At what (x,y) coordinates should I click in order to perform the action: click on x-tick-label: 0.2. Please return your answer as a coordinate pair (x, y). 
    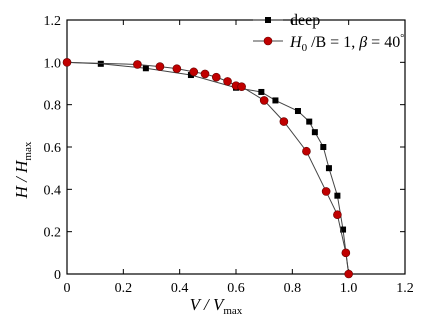
    Looking at the image, I should click on (124, 288).